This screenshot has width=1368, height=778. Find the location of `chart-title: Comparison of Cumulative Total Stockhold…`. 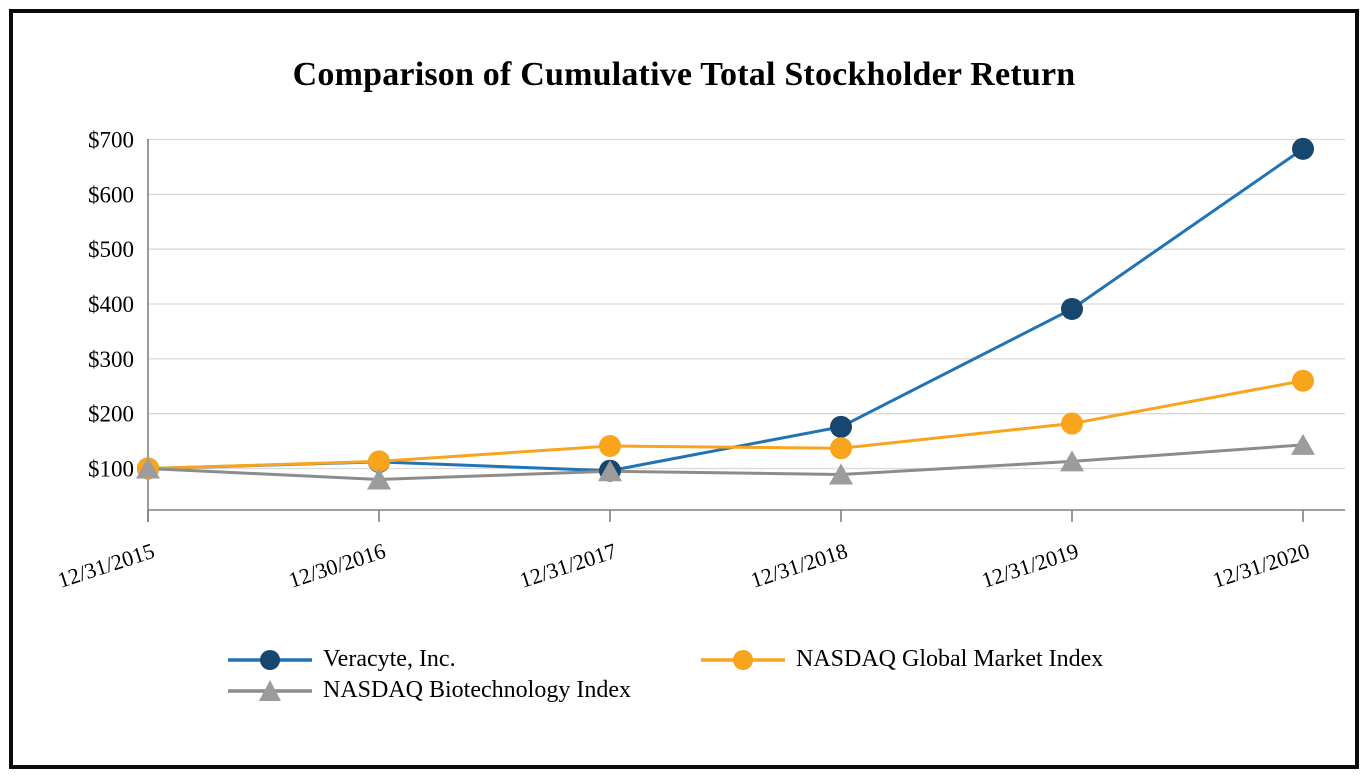

chart-title: Comparison of Cumulative Total Stockhold… is located at coordinates (684, 74).